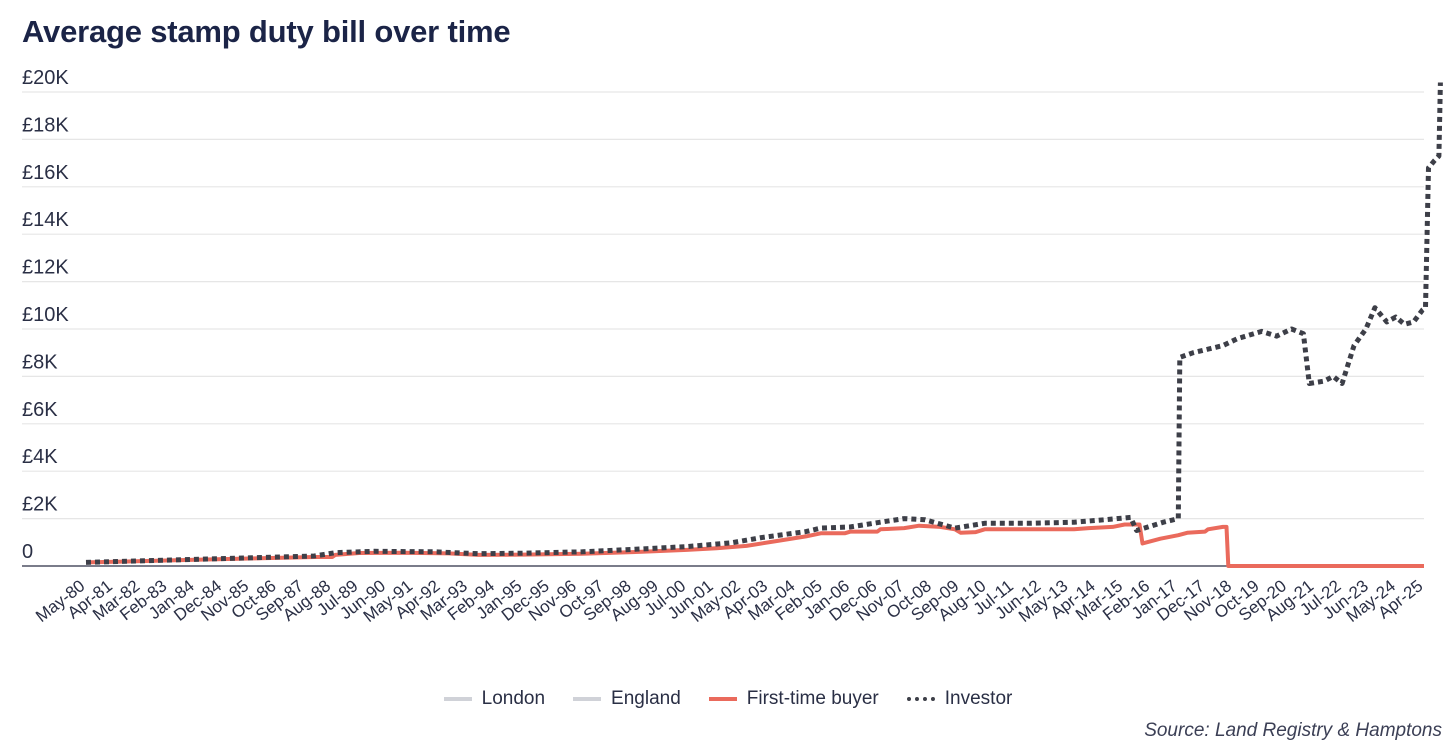  I want to click on legend-item-first-time-buyer: First-time buyer, so click(793, 699).